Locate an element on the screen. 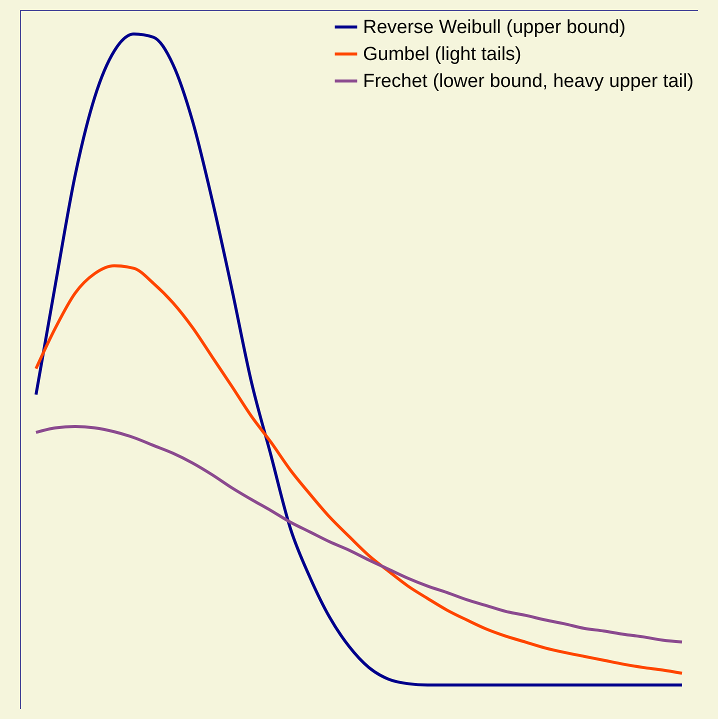  legend-label: Reverse Weibull (upper bound) is located at coordinates (494, 27).